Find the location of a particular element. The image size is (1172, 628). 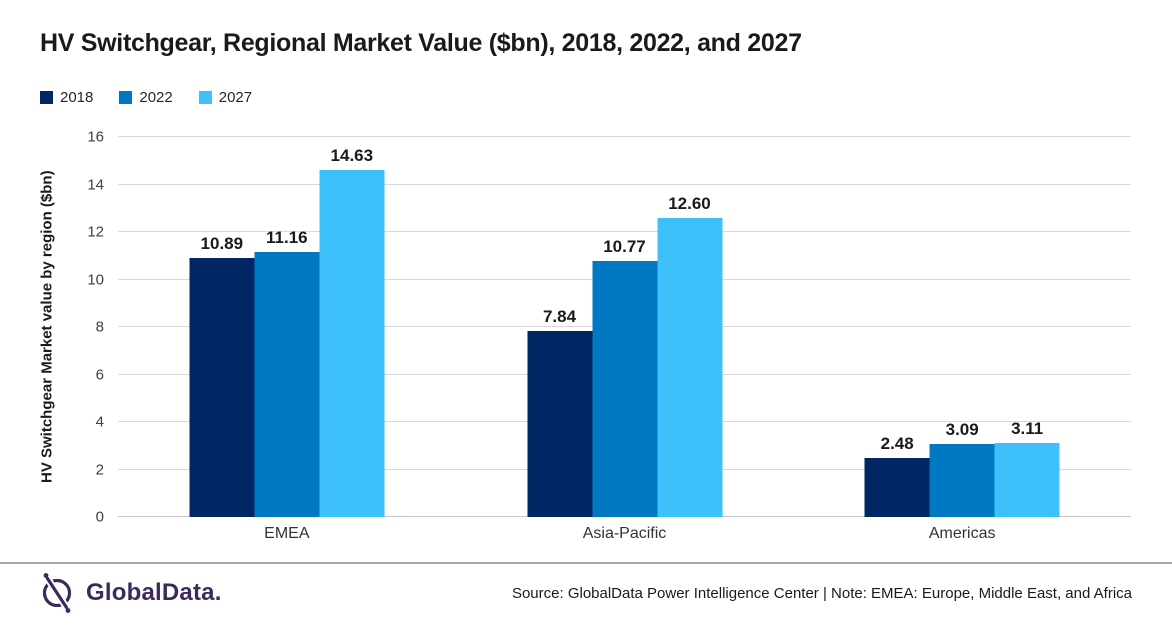

legend-item-2018: 2018 is located at coordinates (66, 97).